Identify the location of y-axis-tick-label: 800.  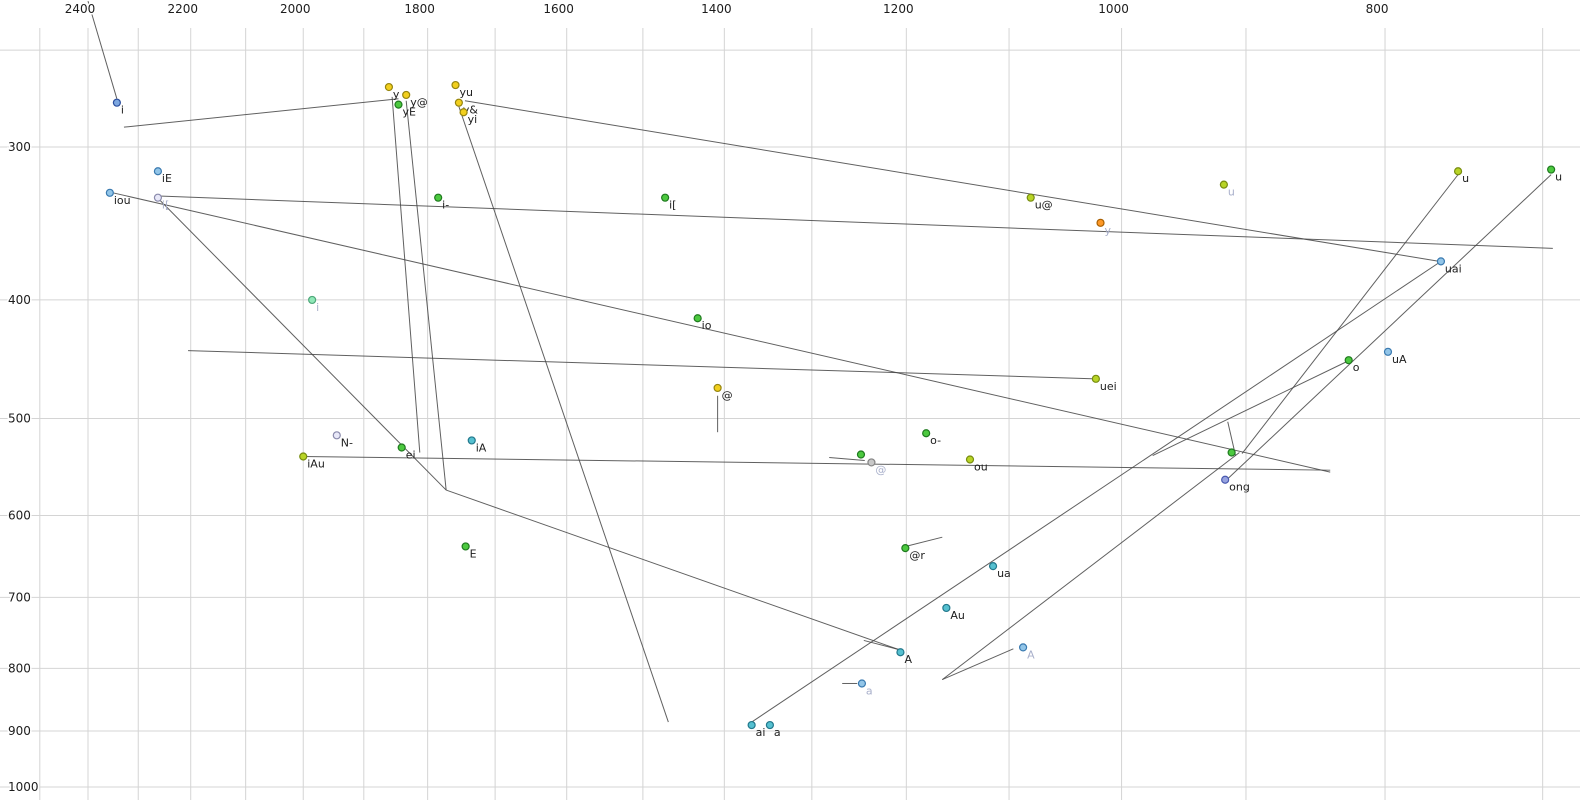
(19, 668).